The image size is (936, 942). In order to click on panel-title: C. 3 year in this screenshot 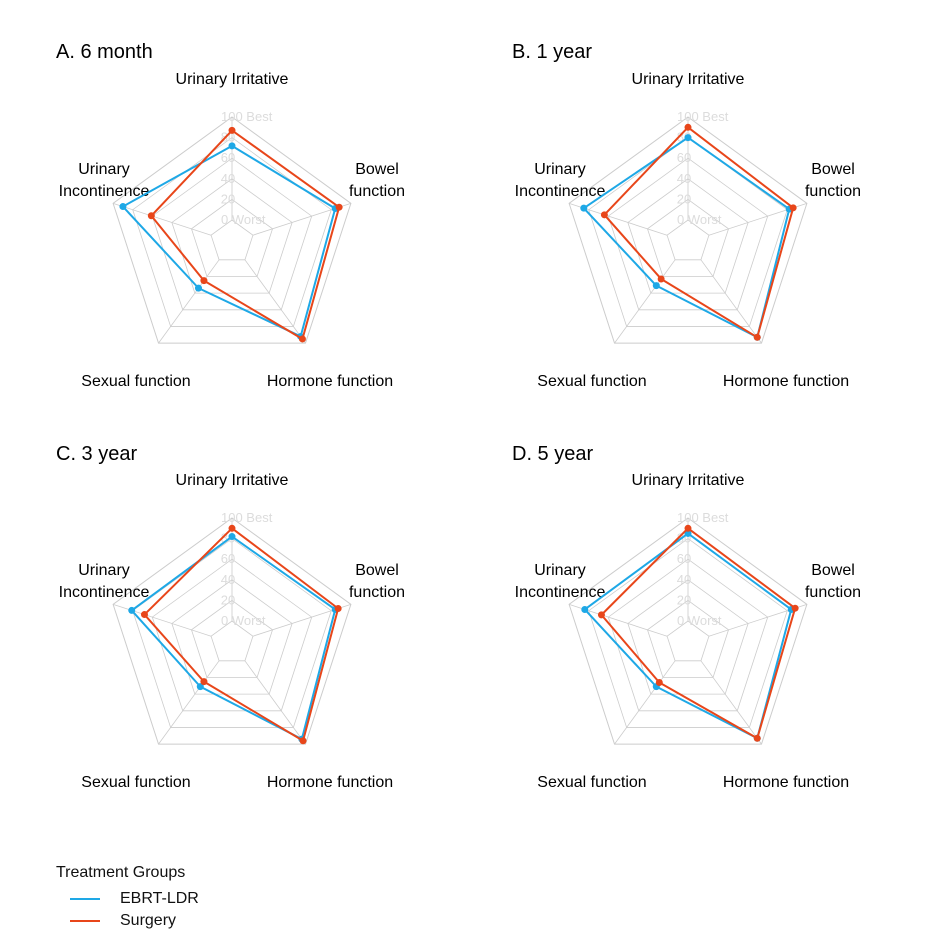, I will do `click(96, 454)`.